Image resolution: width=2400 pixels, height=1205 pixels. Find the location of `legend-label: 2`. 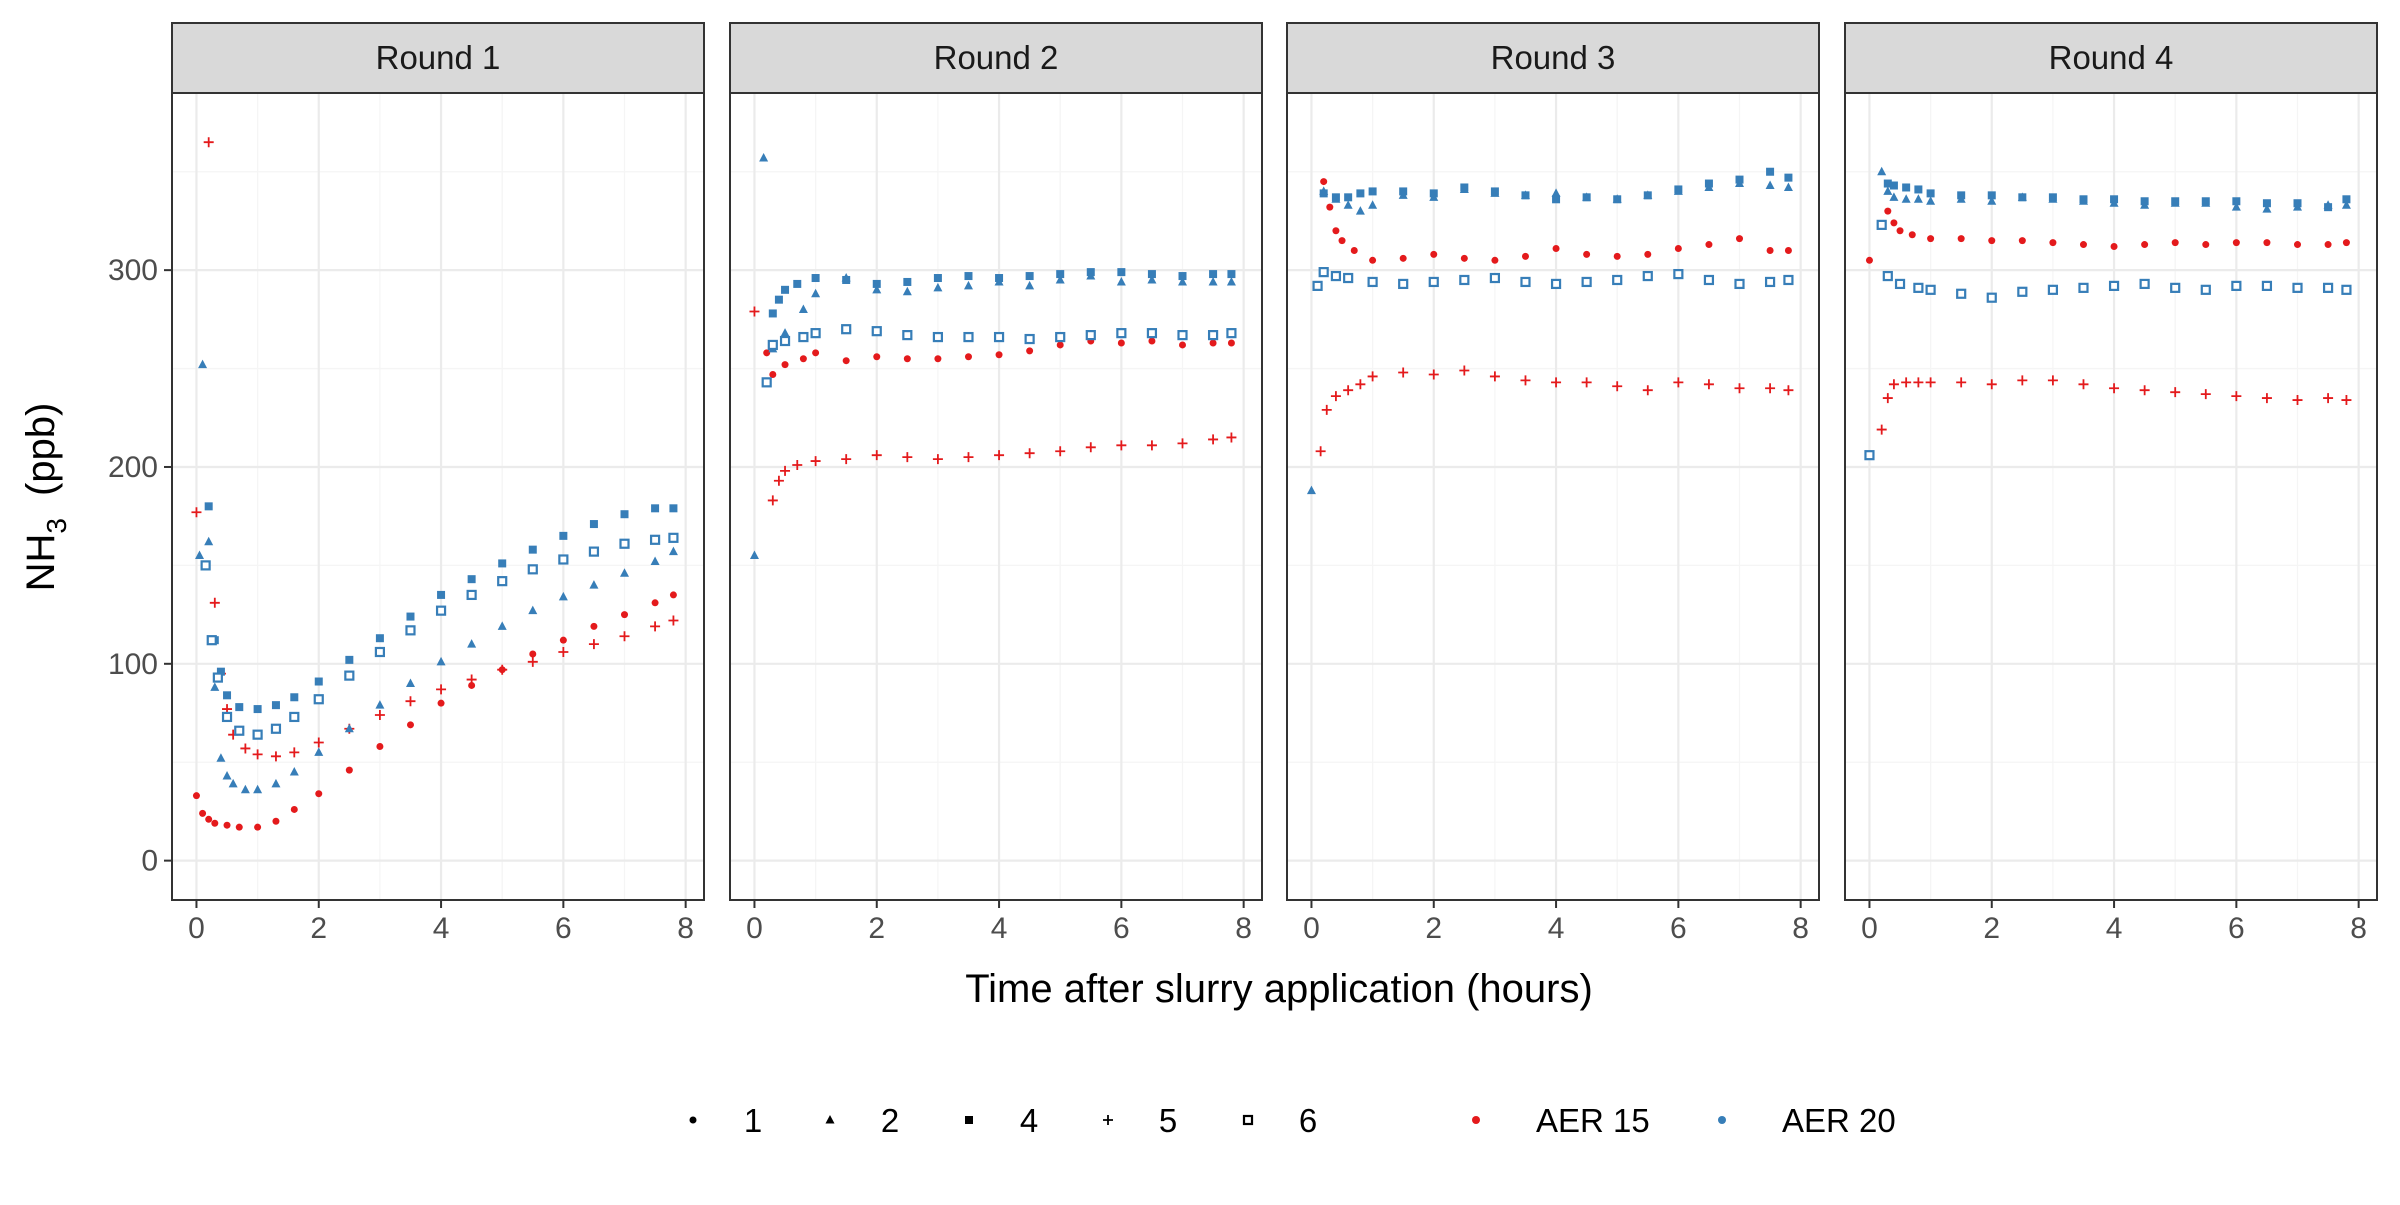

legend-label: 2 is located at coordinates (890, 1120).